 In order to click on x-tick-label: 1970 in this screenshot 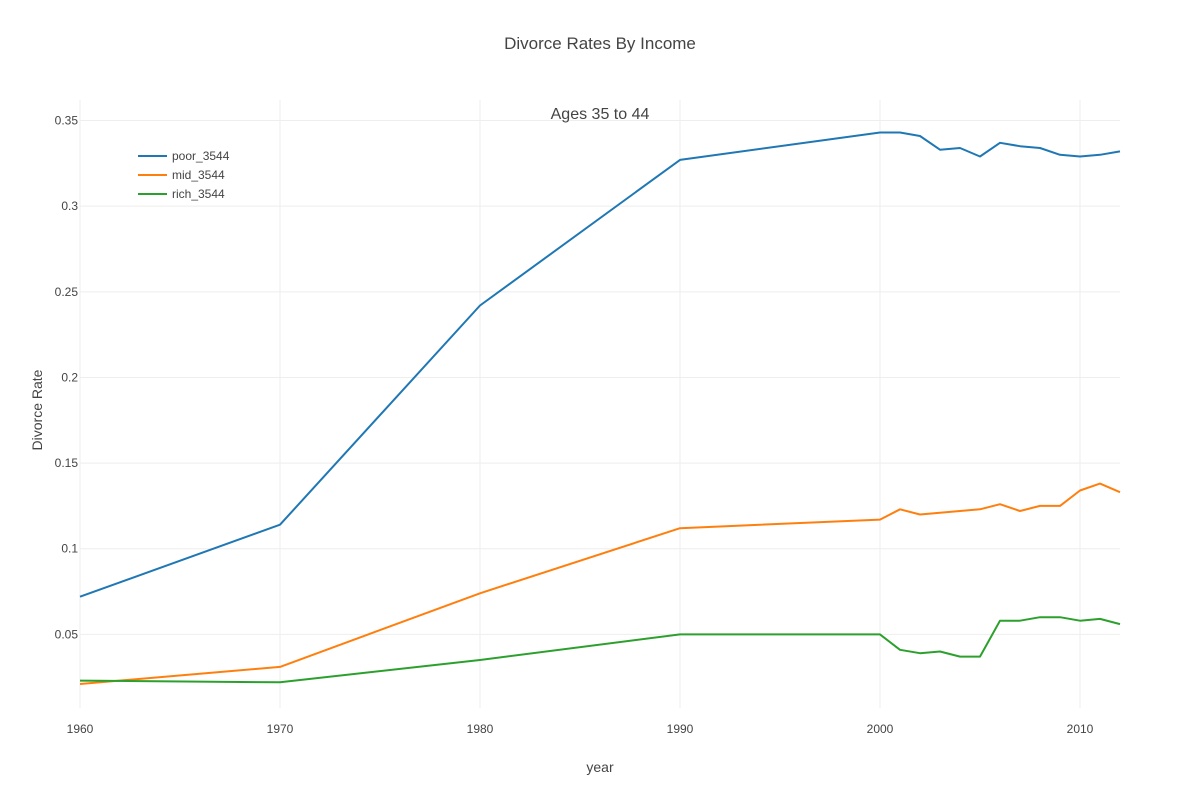, I will do `click(280, 729)`.